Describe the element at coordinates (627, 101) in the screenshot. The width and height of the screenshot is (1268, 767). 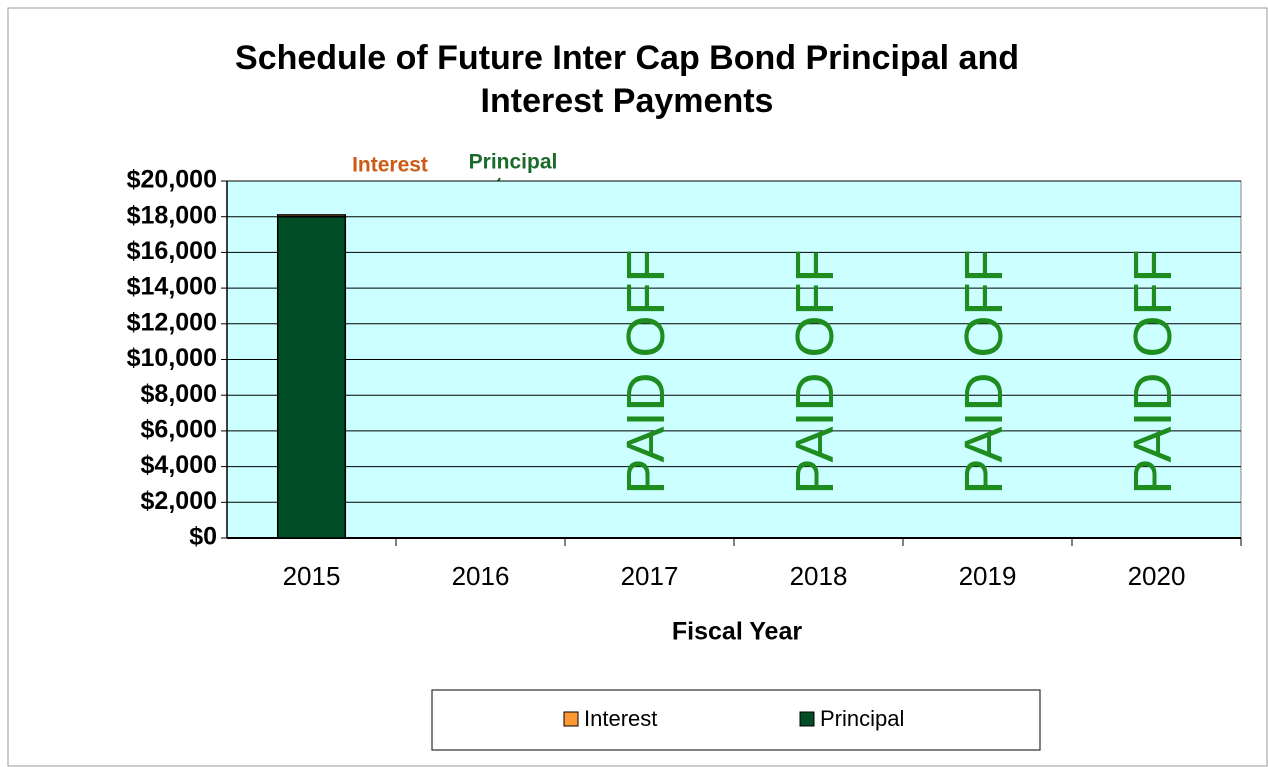
I see `chart-title: Interest Payments` at that location.